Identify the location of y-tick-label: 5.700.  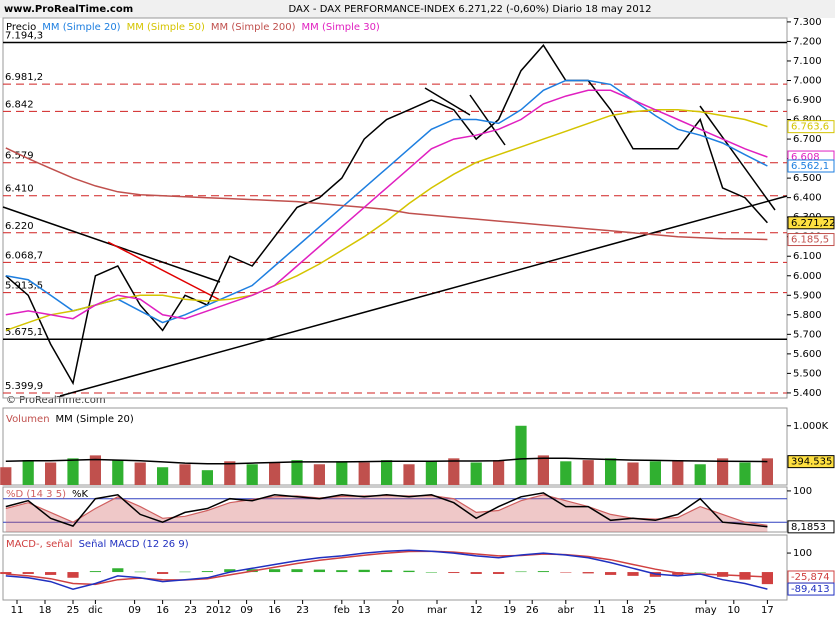
(807, 334).